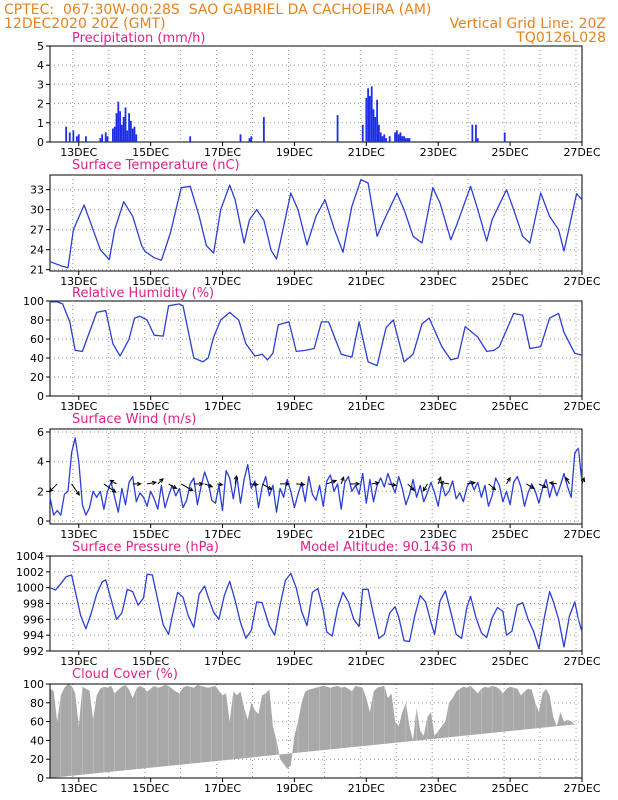 Image resolution: width=618 pixels, height=800 pixels. What do you see at coordinates (510, 534) in the screenshot?
I see `wind-xtick-label: 25DEC` at bounding box center [510, 534].